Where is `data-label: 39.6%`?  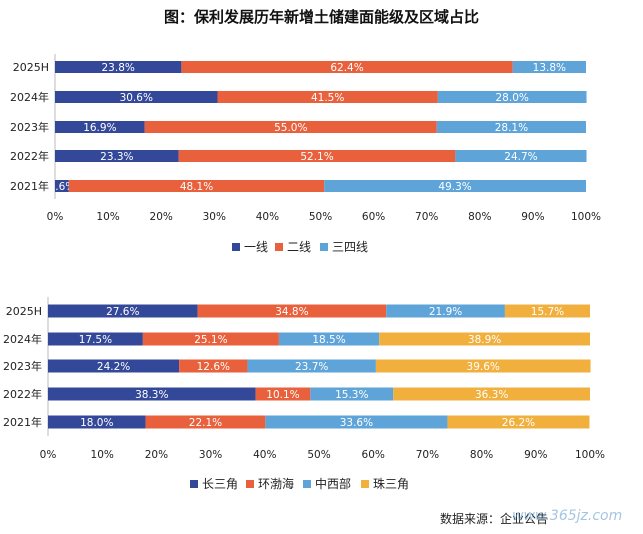
data-label: 39.6% is located at coordinates (483, 367).